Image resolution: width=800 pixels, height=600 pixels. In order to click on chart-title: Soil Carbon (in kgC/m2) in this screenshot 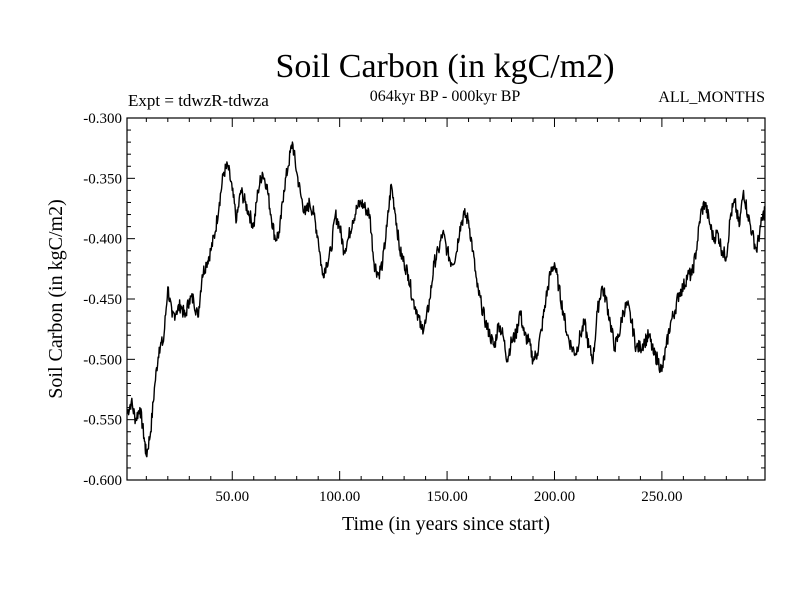, I will do `click(444, 66)`.